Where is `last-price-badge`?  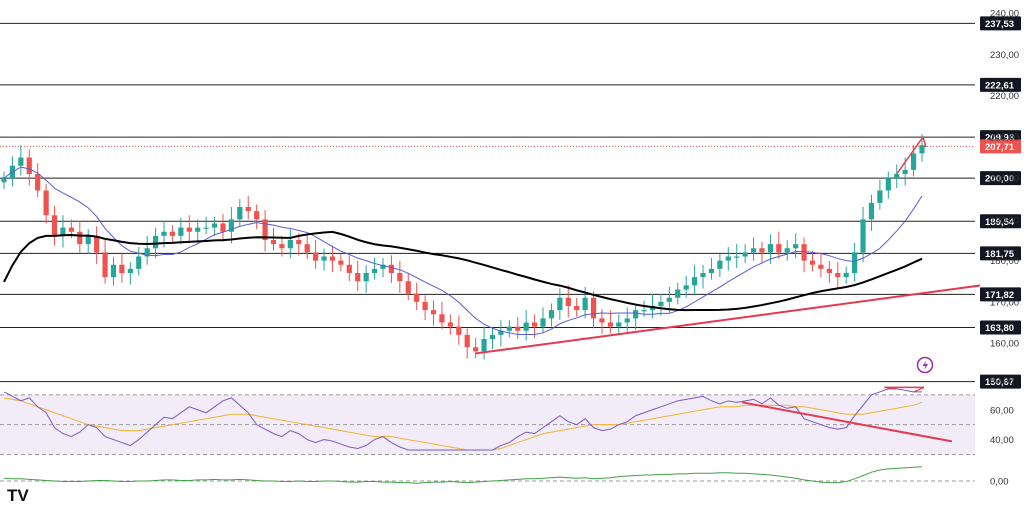
last-price-badge is located at coordinates (1000, 146).